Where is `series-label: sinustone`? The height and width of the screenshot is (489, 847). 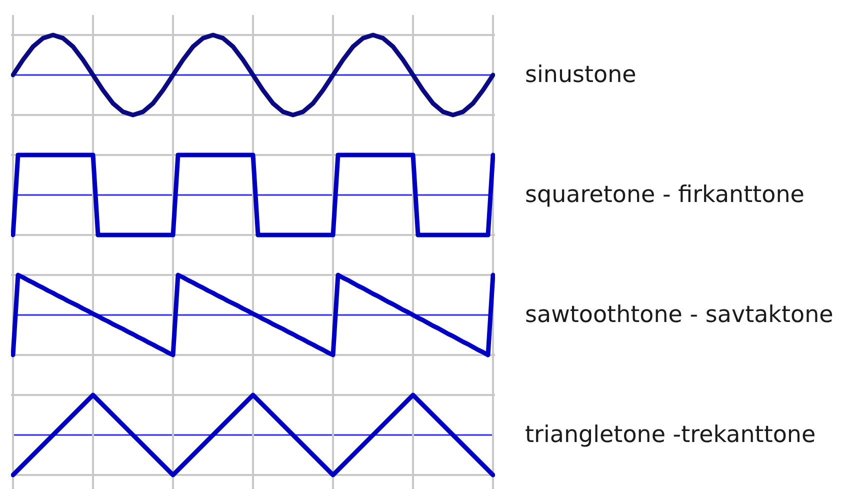
series-label: sinustone is located at coordinates (580, 75).